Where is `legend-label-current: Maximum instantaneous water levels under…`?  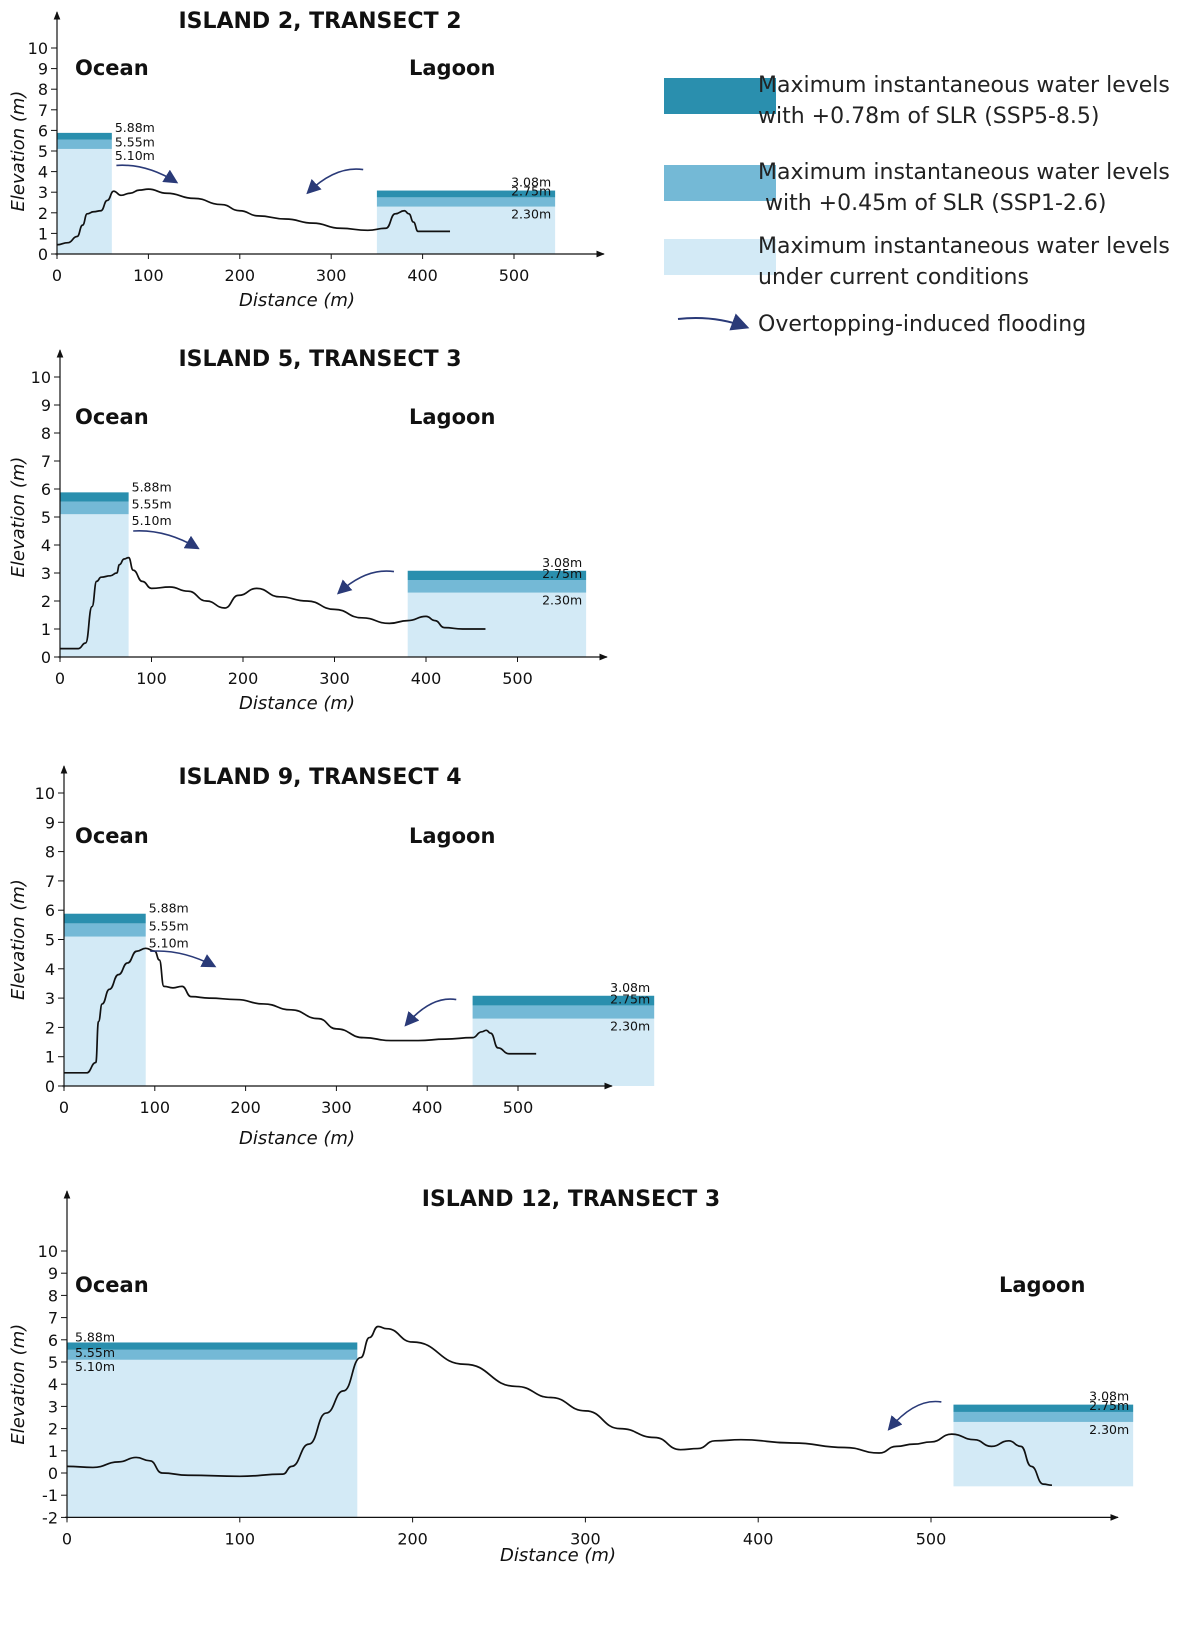 legend-label-current: Maximum instantaneous water levels under… is located at coordinates (964, 262).